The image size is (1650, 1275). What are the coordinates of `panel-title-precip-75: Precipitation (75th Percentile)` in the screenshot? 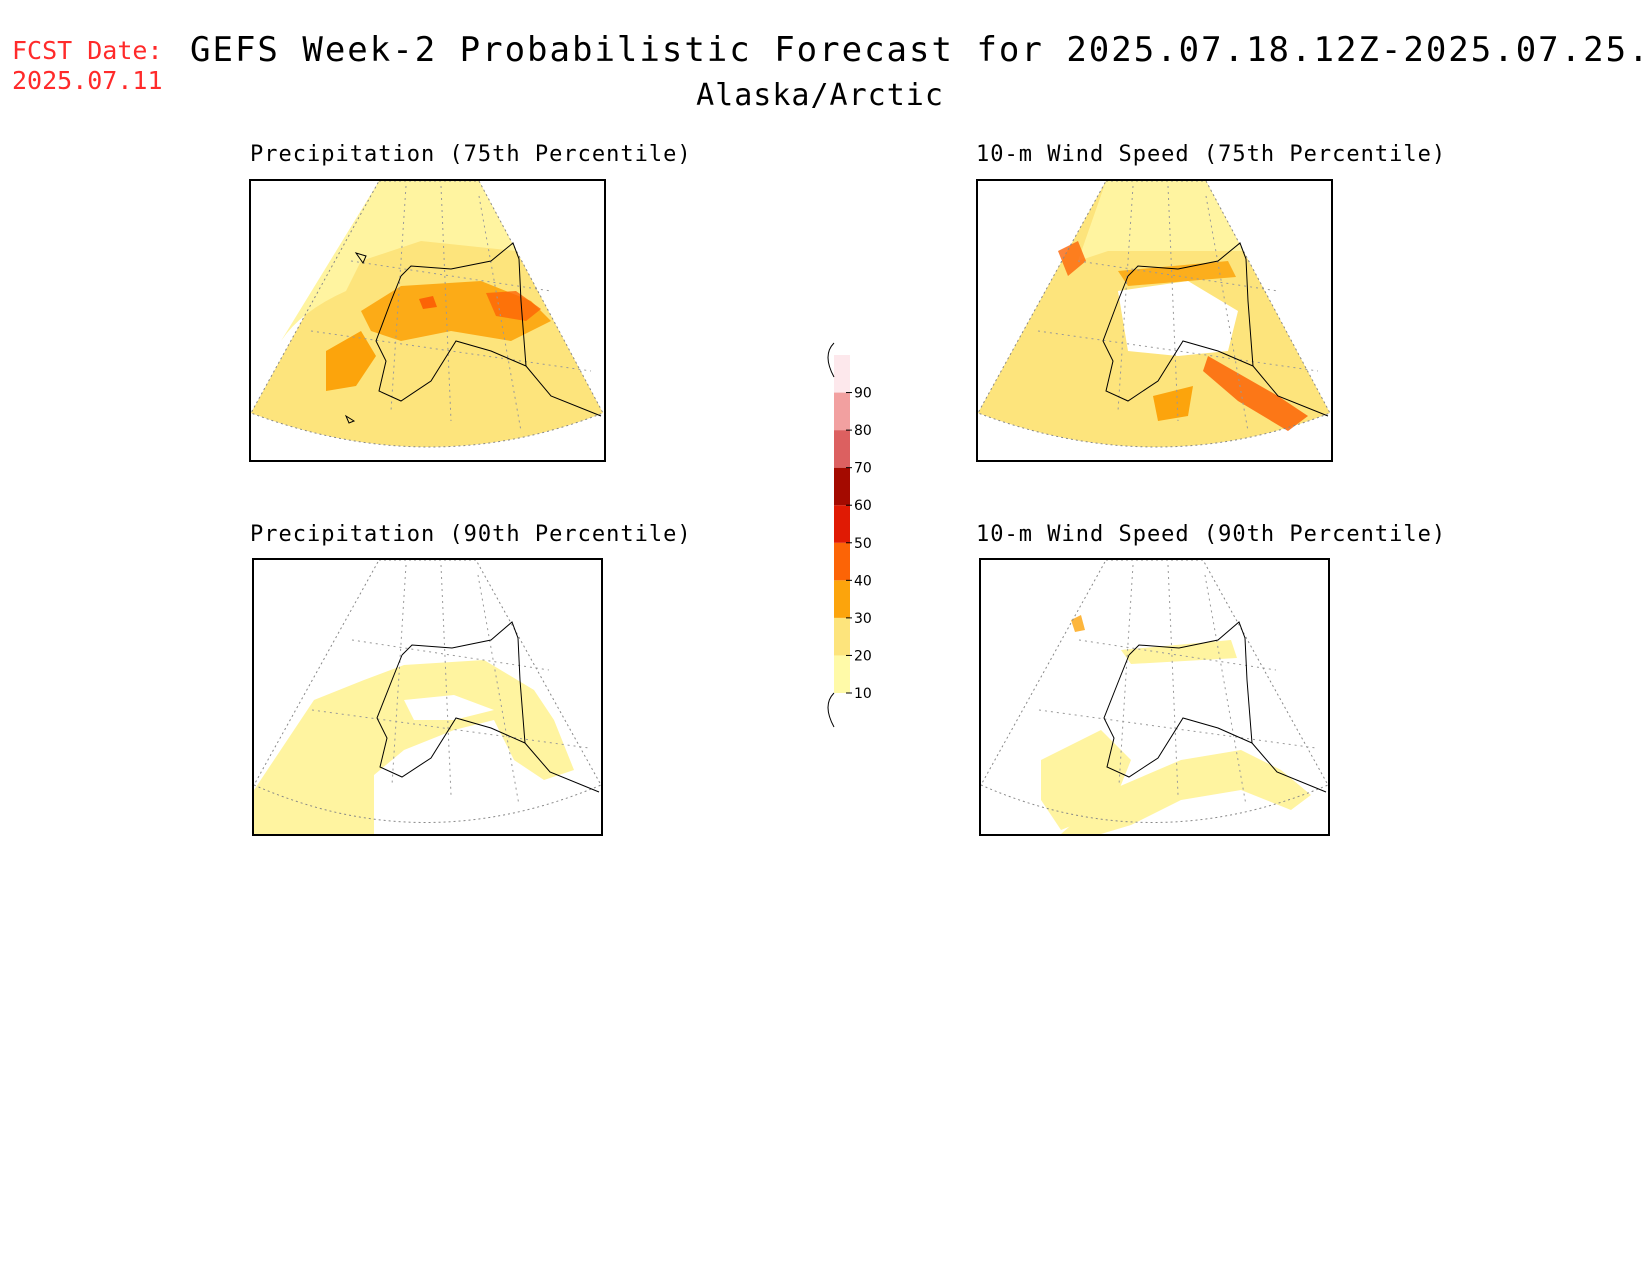 It's located at (471, 154).